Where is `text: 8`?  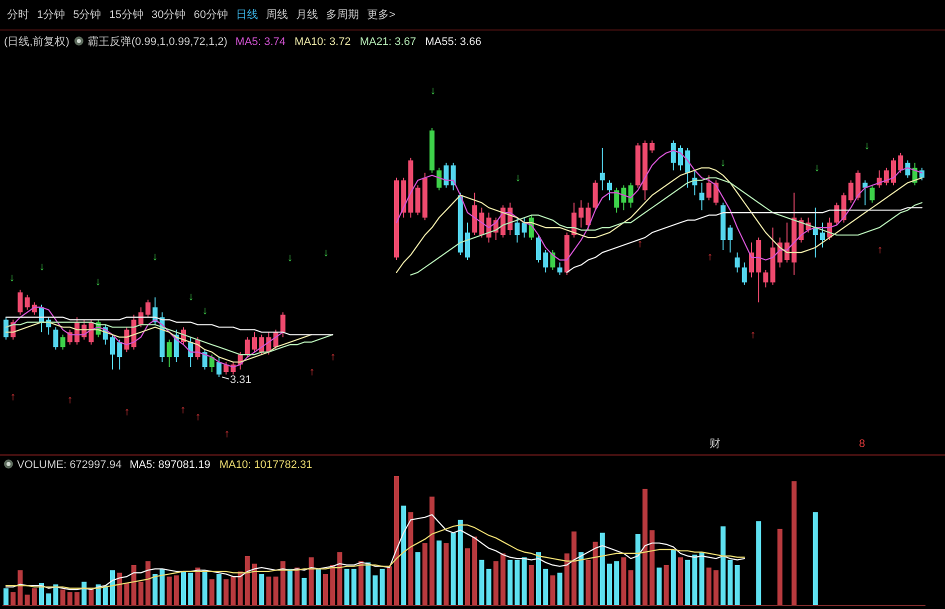
text: 8 is located at coordinates (862, 444).